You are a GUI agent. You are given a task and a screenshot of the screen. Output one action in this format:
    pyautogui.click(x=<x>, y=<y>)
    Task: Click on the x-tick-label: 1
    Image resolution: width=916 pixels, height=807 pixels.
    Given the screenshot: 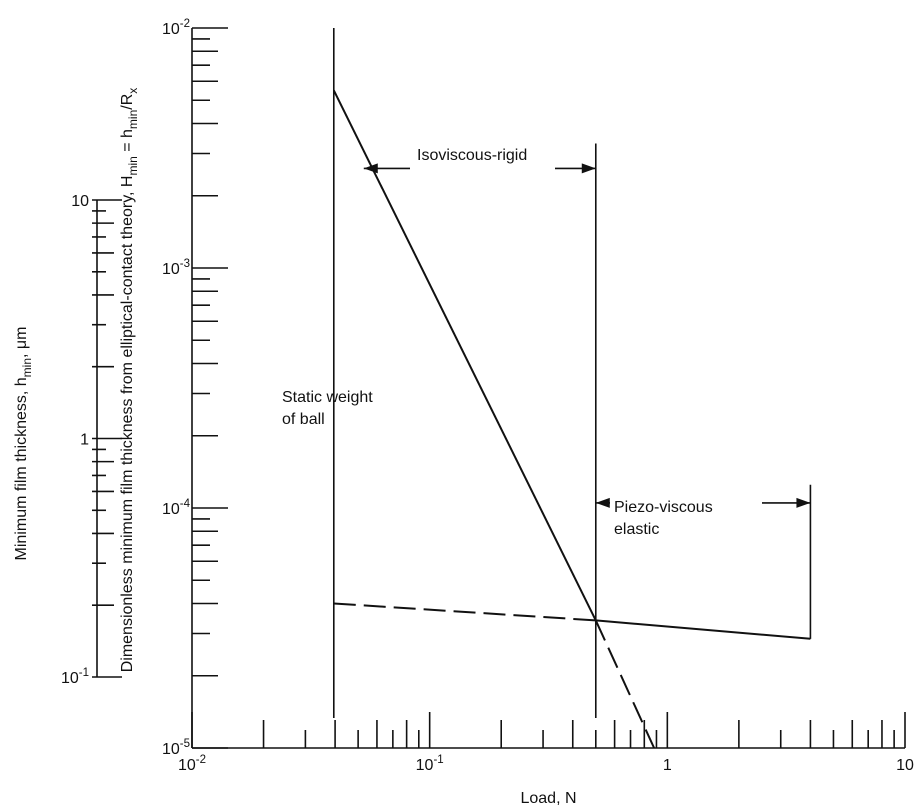 What is the action you would take?
    pyautogui.click(x=667, y=765)
    